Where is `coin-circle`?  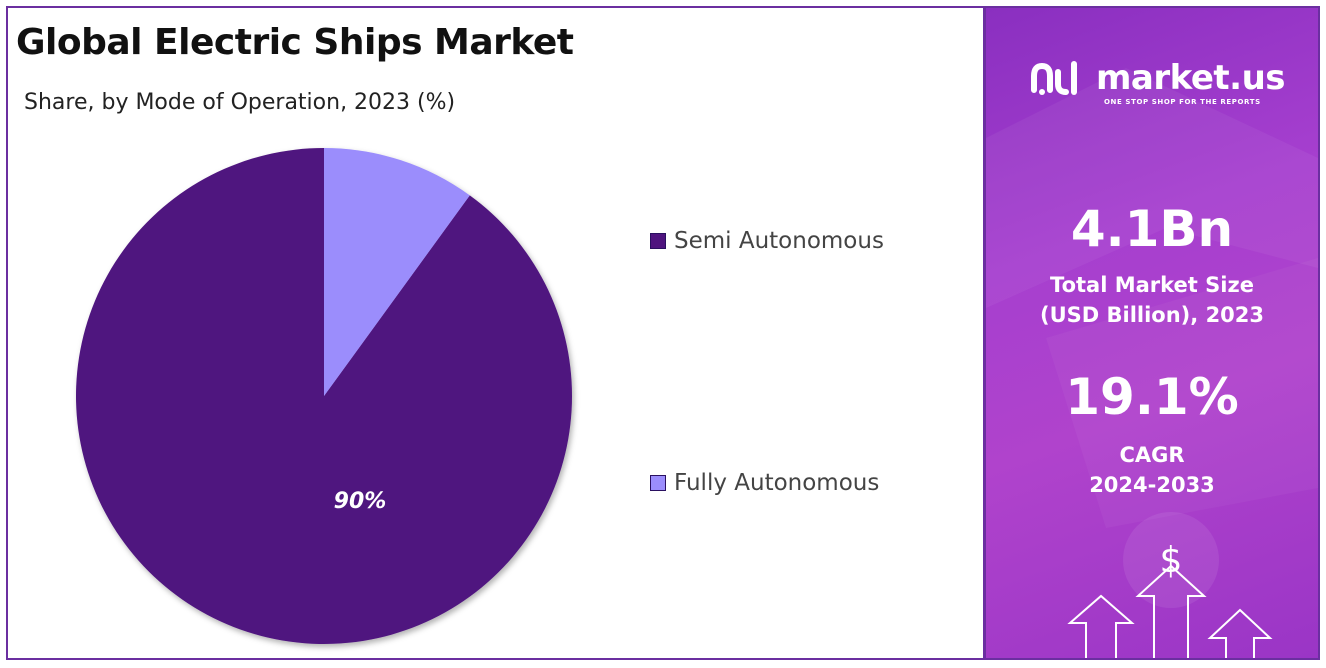 coin-circle is located at coordinates (1171, 560).